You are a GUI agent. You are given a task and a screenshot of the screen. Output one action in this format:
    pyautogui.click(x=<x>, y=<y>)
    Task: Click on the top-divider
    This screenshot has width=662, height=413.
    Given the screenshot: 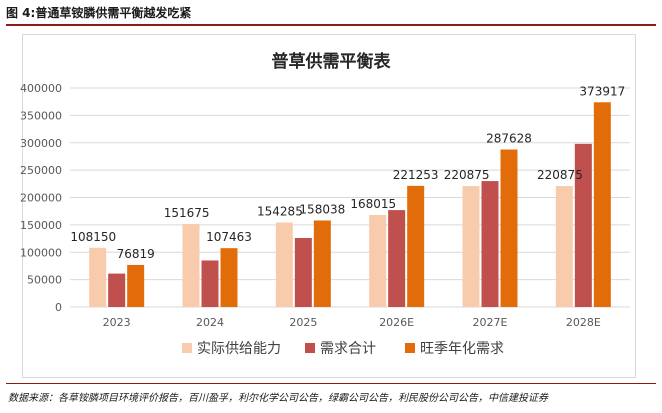 What is the action you would take?
    pyautogui.click(x=331, y=25)
    